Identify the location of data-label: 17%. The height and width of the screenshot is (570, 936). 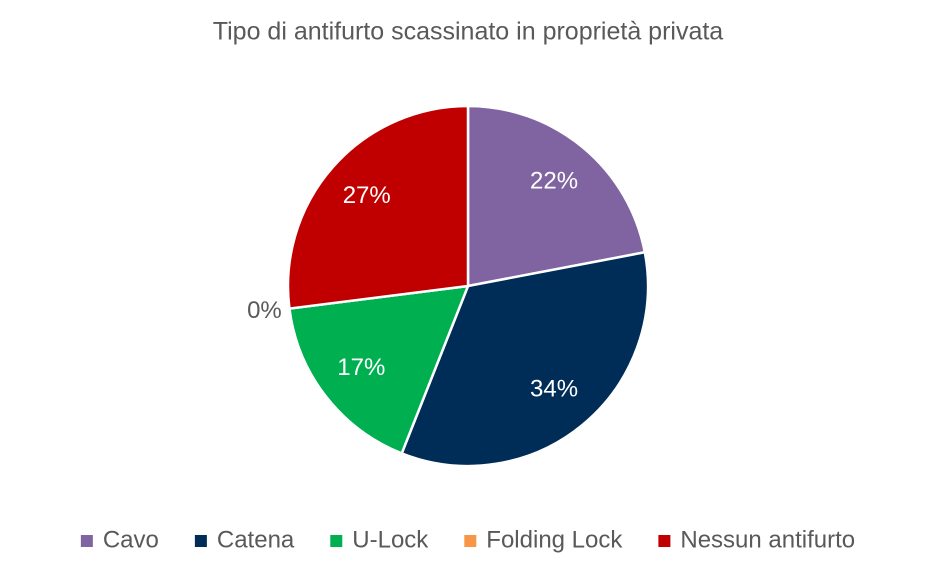
(361, 367).